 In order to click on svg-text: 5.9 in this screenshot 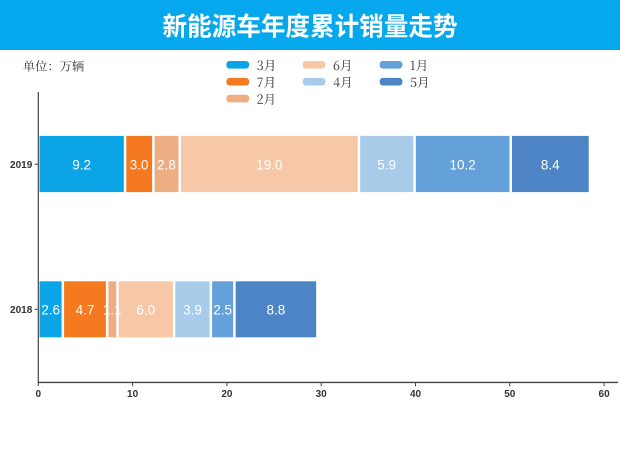, I will do `click(386, 164)`.